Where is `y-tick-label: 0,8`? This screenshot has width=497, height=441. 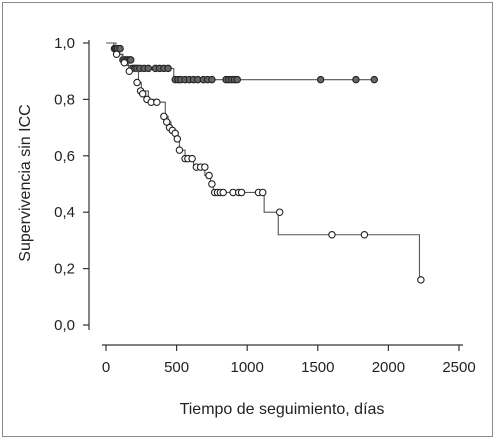
y-tick-label: 0,8 is located at coordinates (64, 99).